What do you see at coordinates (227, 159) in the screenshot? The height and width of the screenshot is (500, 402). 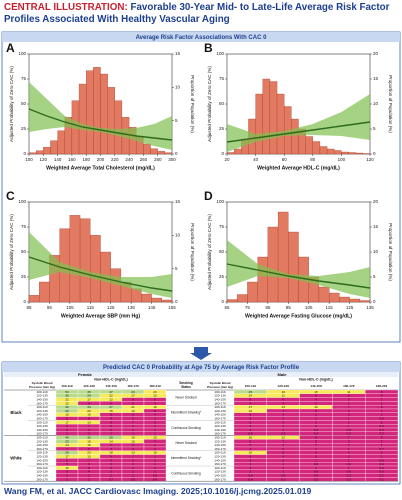 I see `x-tick-label: 20` at bounding box center [227, 159].